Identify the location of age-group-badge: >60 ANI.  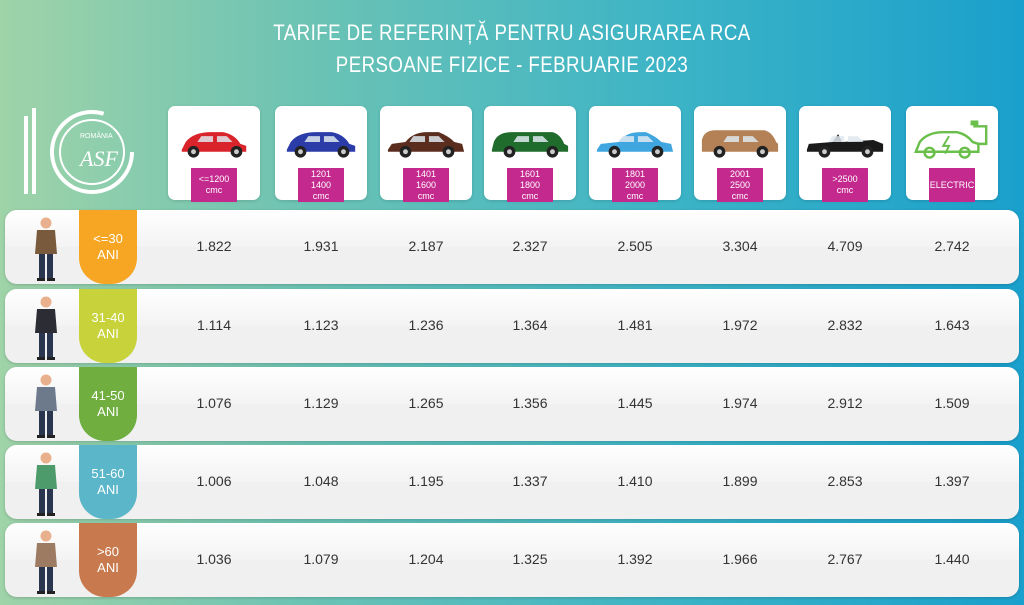
(108, 560).